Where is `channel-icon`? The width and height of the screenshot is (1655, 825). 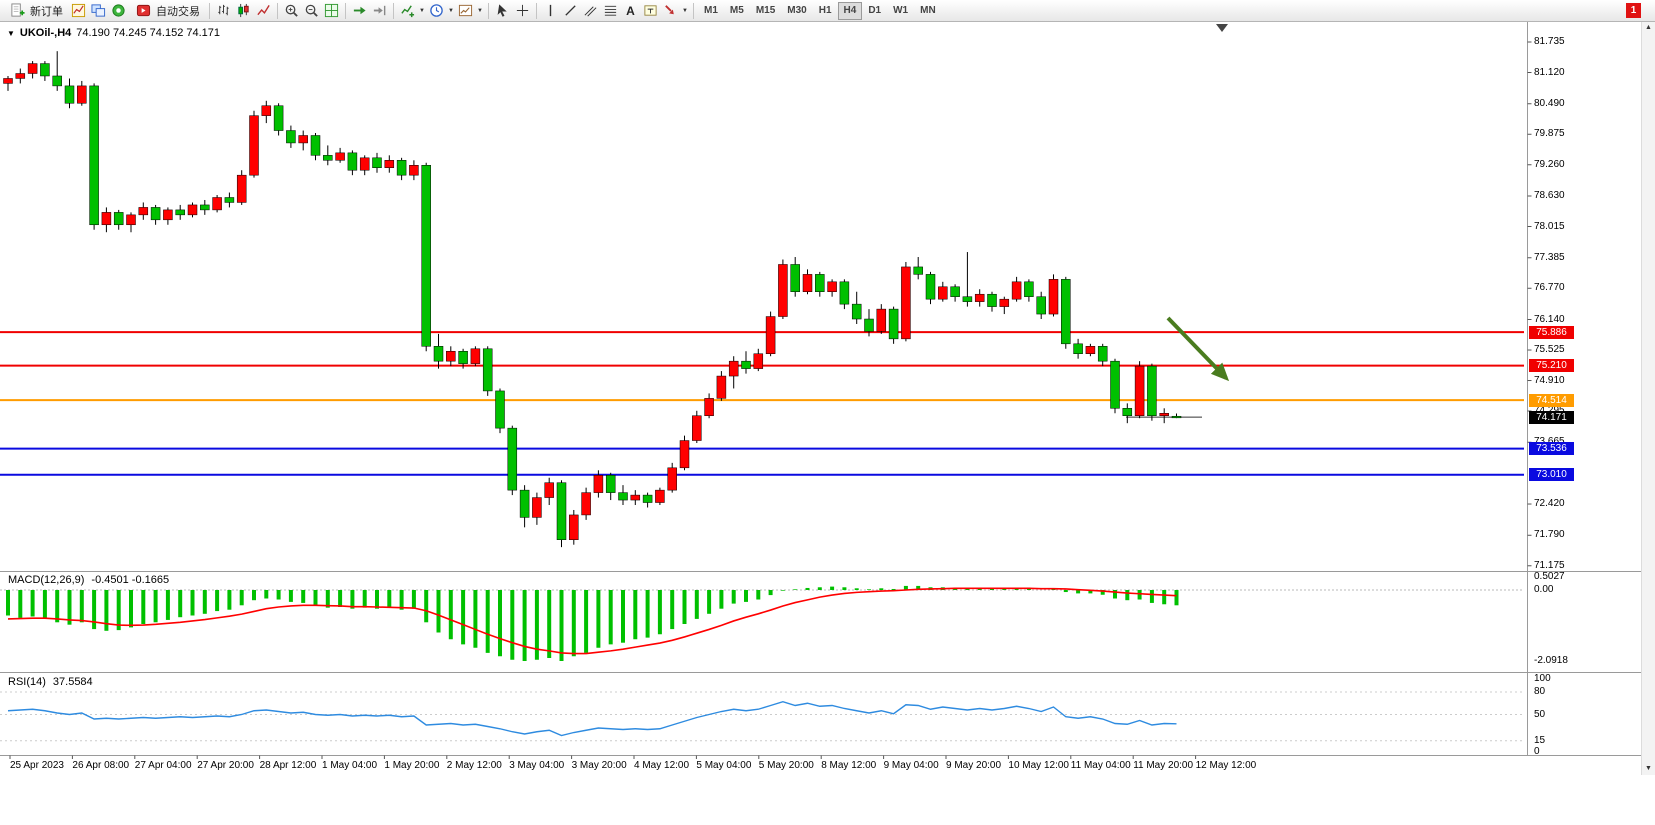 channel-icon is located at coordinates (590, 10).